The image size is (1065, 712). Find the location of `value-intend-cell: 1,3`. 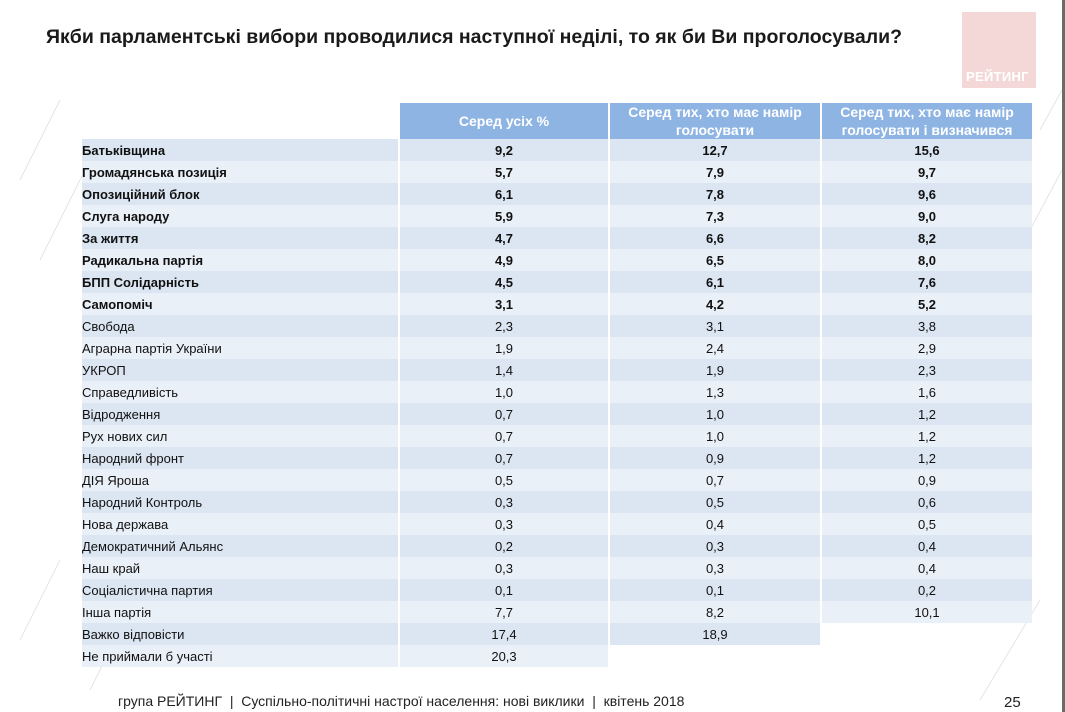

value-intend-cell: 1,3 is located at coordinates (714, 392).